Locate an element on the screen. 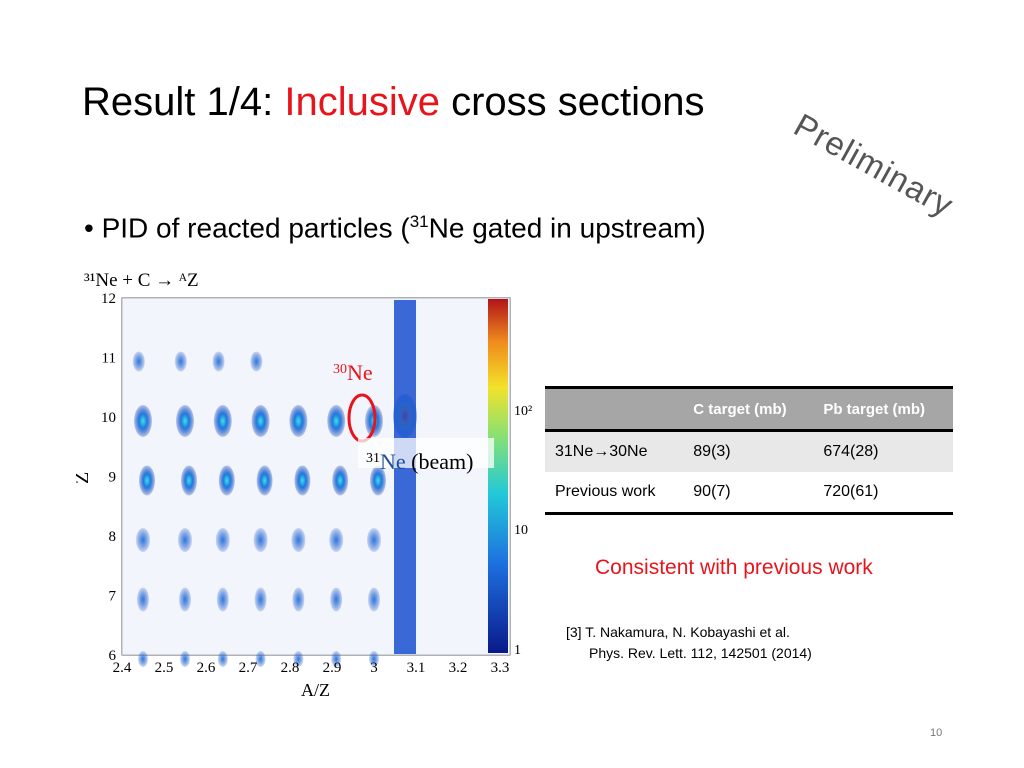 This screenshot has height=768, width=1024. table-cell: Previous work is located at coordinates (614, 493).